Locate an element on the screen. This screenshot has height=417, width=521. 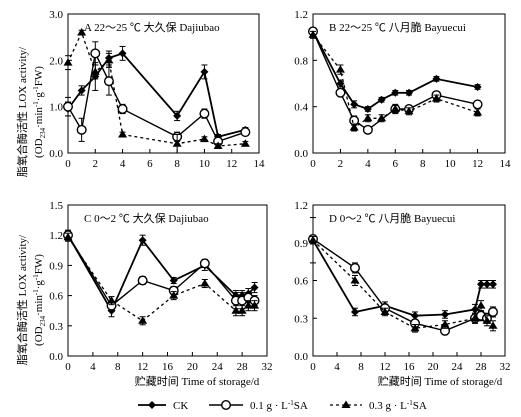
y-tick-label: 0.3 is located at coordinates (56, 327).